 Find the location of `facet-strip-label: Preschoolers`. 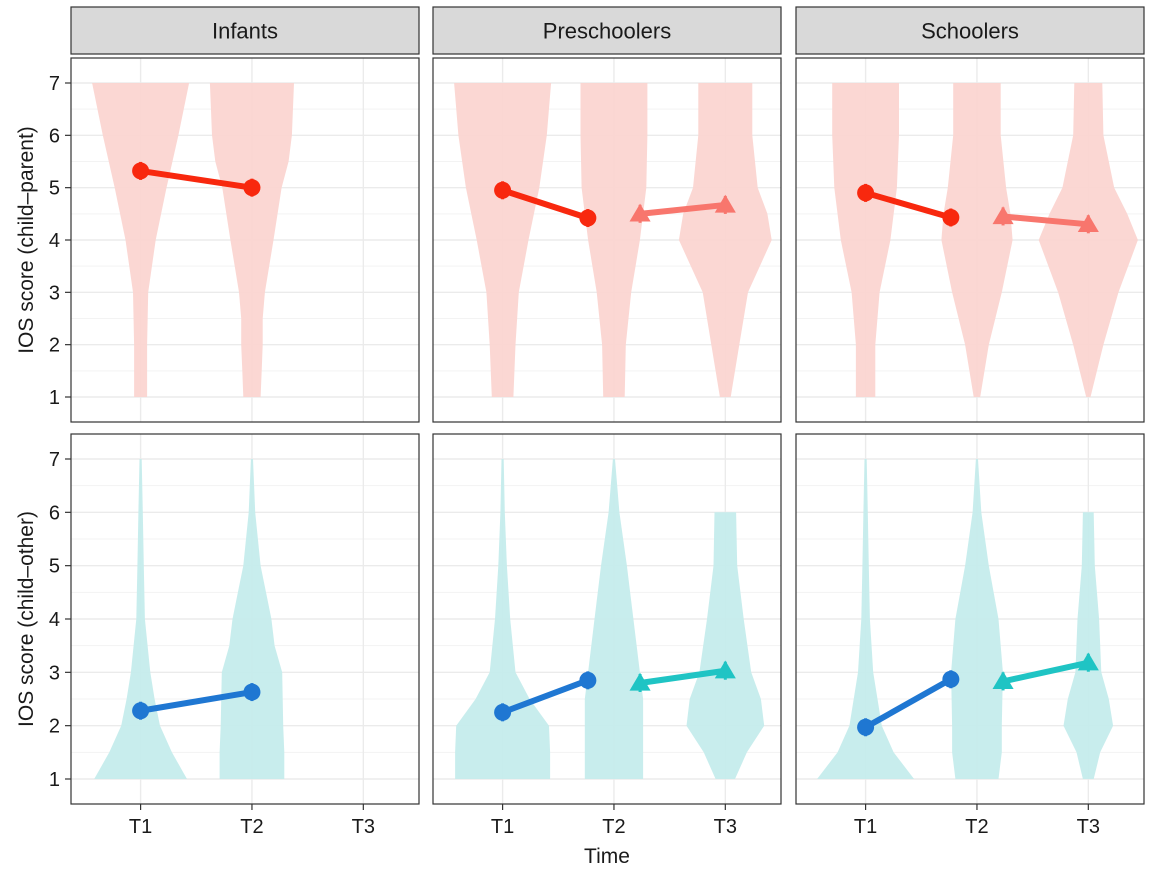

facet-strip-label: Preschoolers is located at coordinates (607, 31).